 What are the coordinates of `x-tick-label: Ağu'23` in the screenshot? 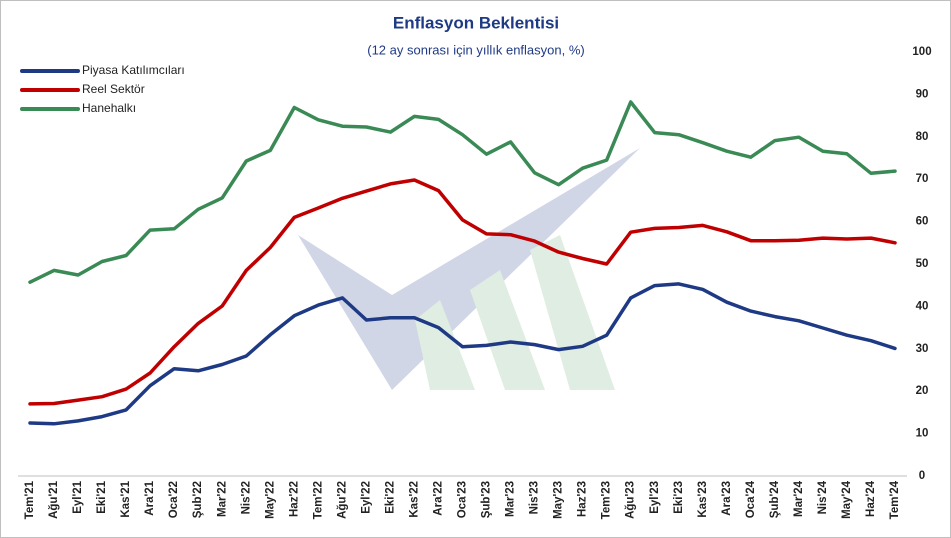 It's located at (631, 500).